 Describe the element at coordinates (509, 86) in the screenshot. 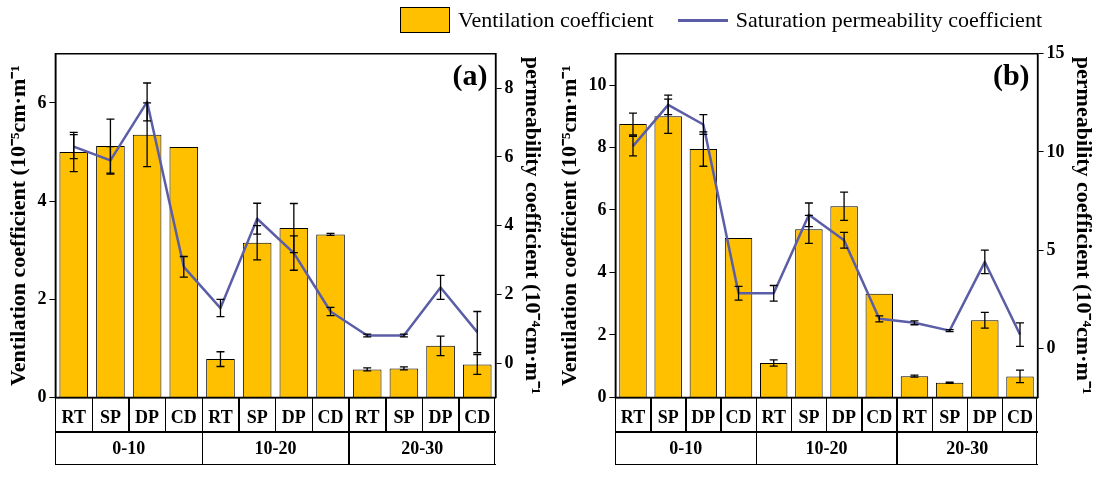

I see `y2-tick-label: 8` at that location.